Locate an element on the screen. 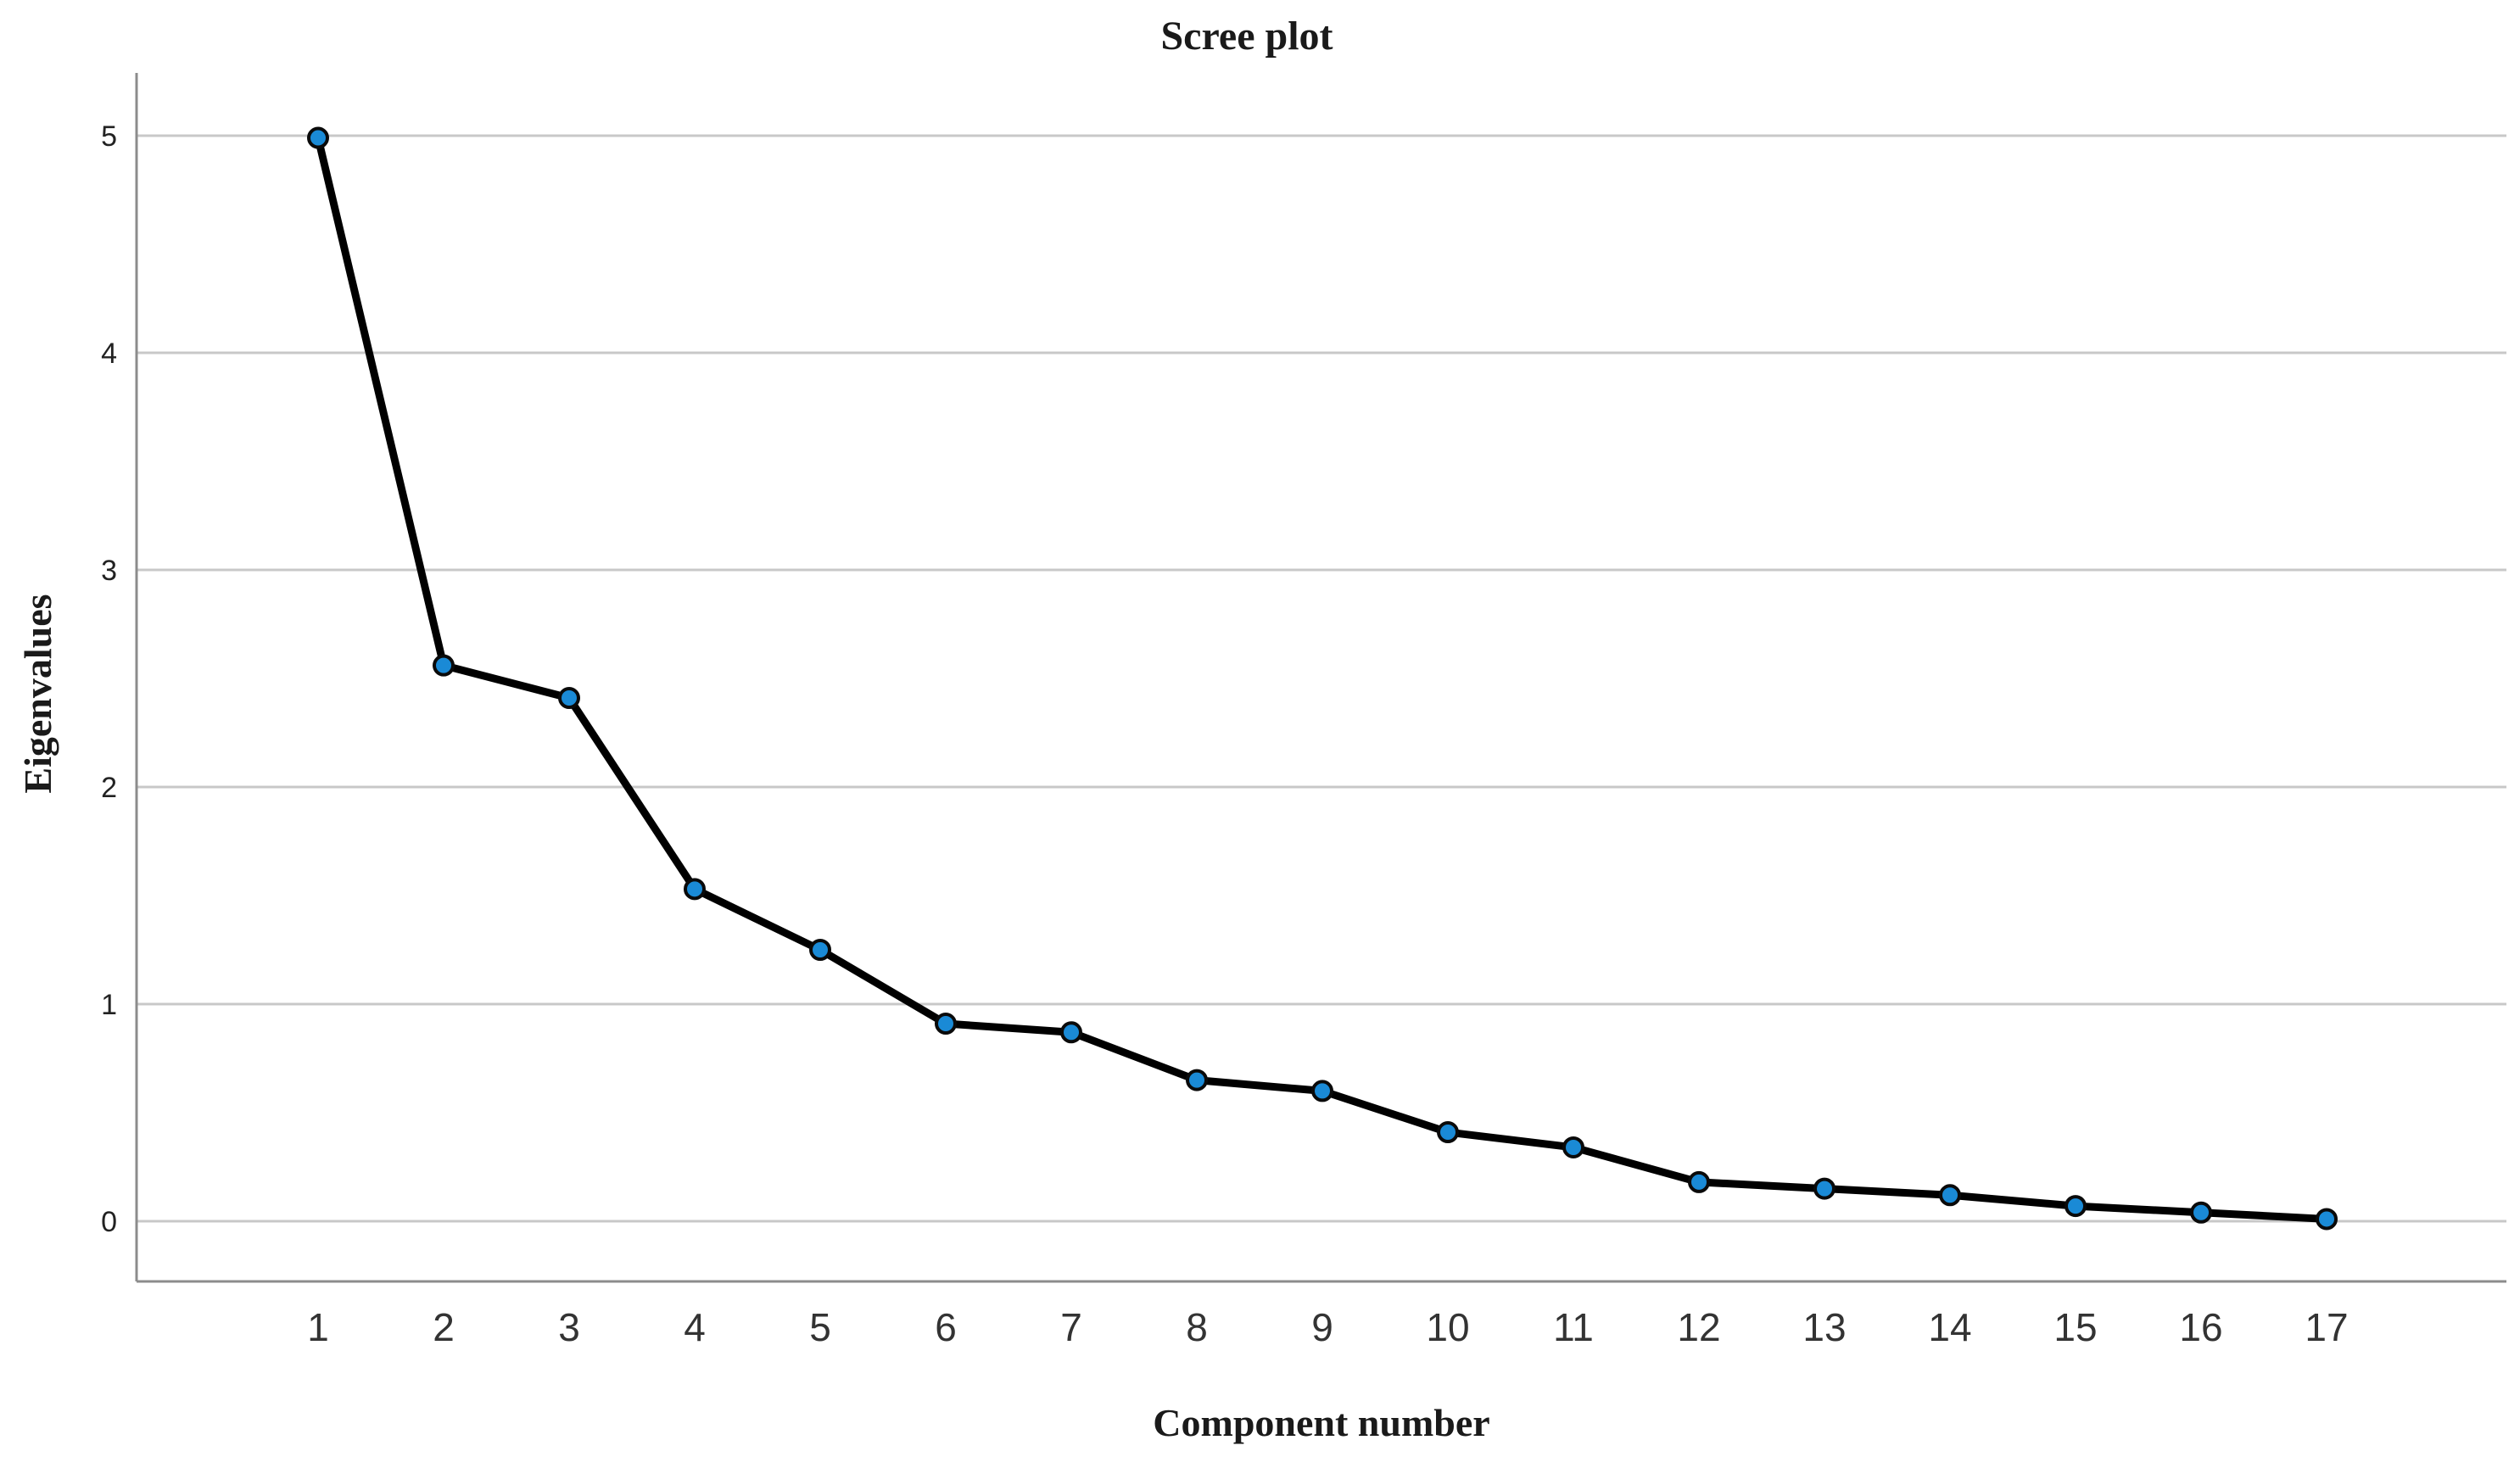 The width and height of the screenshot is (2520, 1468). y-tick-label: 2 is located at coordinates (109, 788).